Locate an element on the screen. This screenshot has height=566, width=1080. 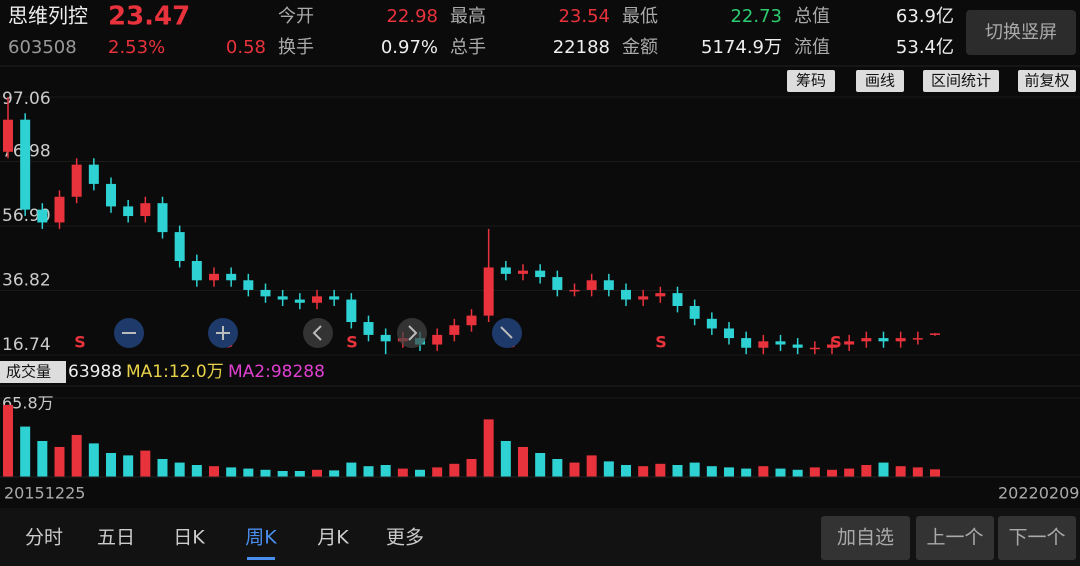
field-value: 22188 is located at coordinates (581, 47).